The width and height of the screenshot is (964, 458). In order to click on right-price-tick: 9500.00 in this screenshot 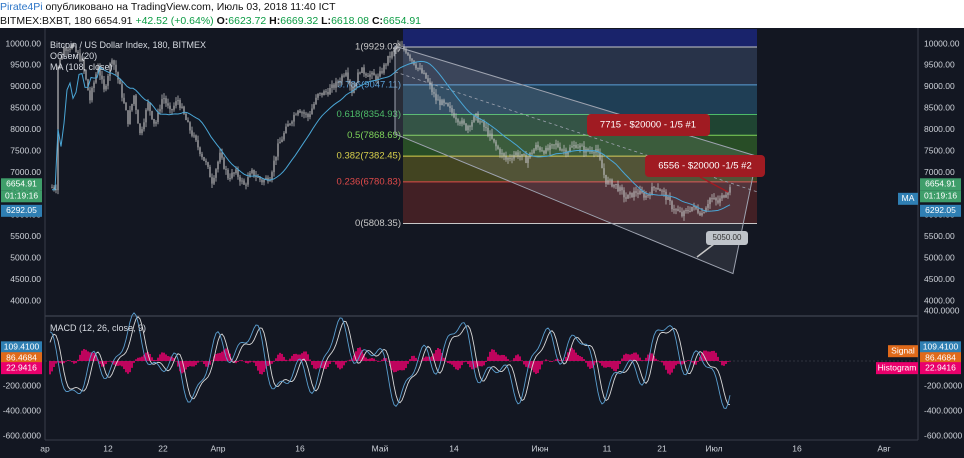, I will do `click(939, 65)`.